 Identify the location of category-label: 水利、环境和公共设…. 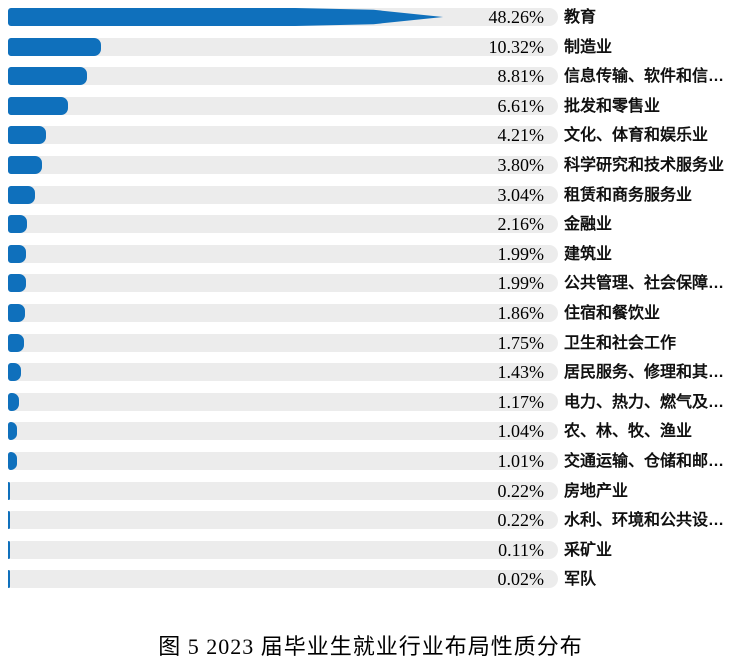
(644, 521).